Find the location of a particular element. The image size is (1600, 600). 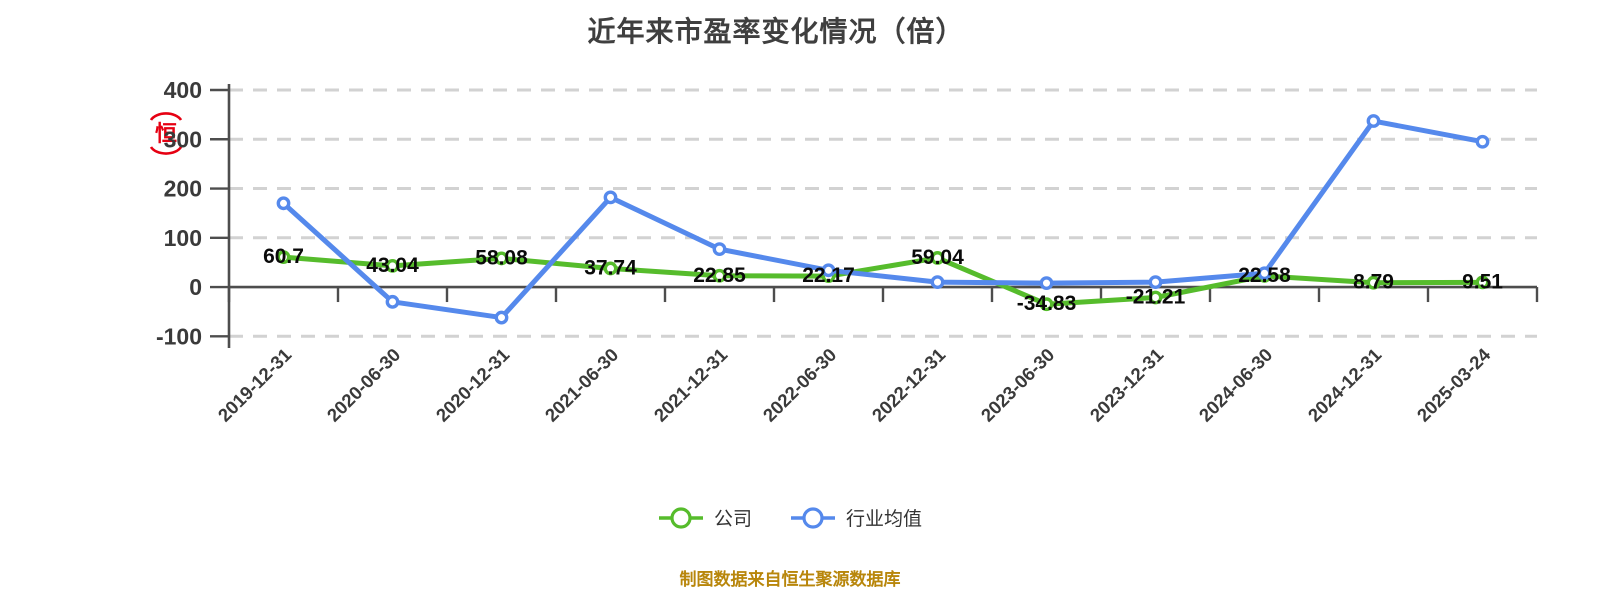

data-label: 22.17 is located at coordinates (828, 275).